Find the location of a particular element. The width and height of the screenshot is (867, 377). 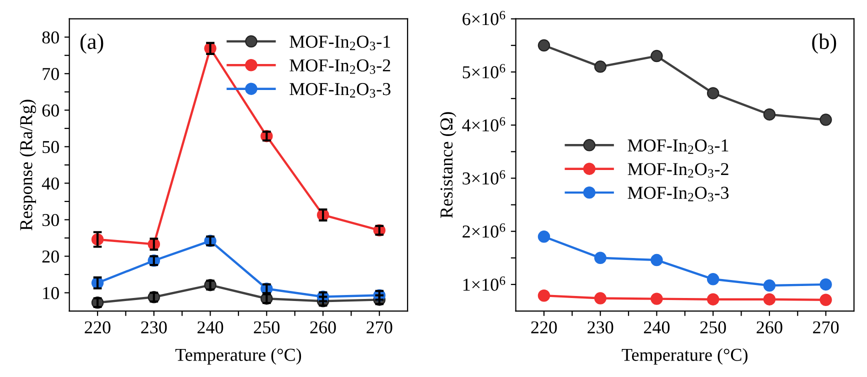

y-tick-label: 70 is located at coordinates (50, 74).